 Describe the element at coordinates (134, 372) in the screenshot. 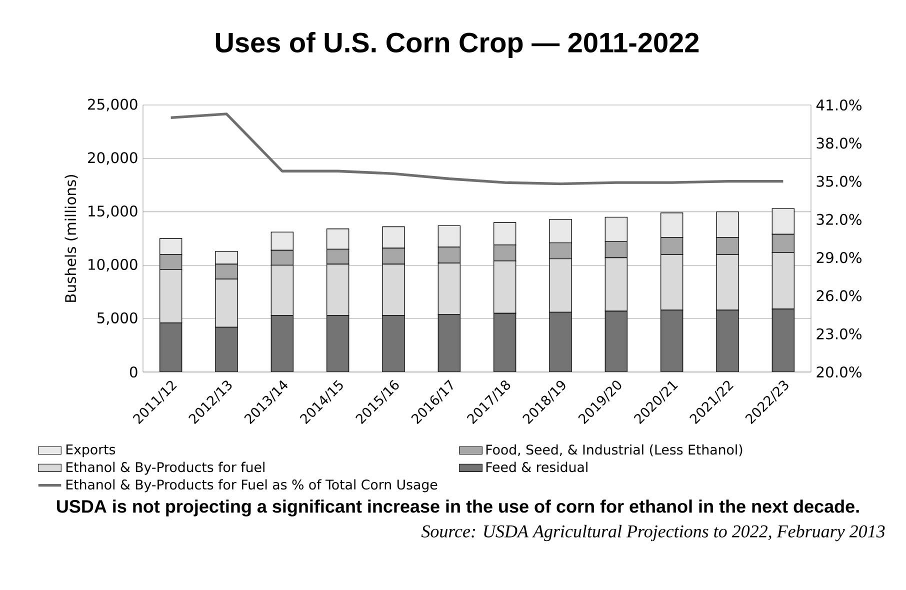

I see `y-tick-label: 0` at that location.